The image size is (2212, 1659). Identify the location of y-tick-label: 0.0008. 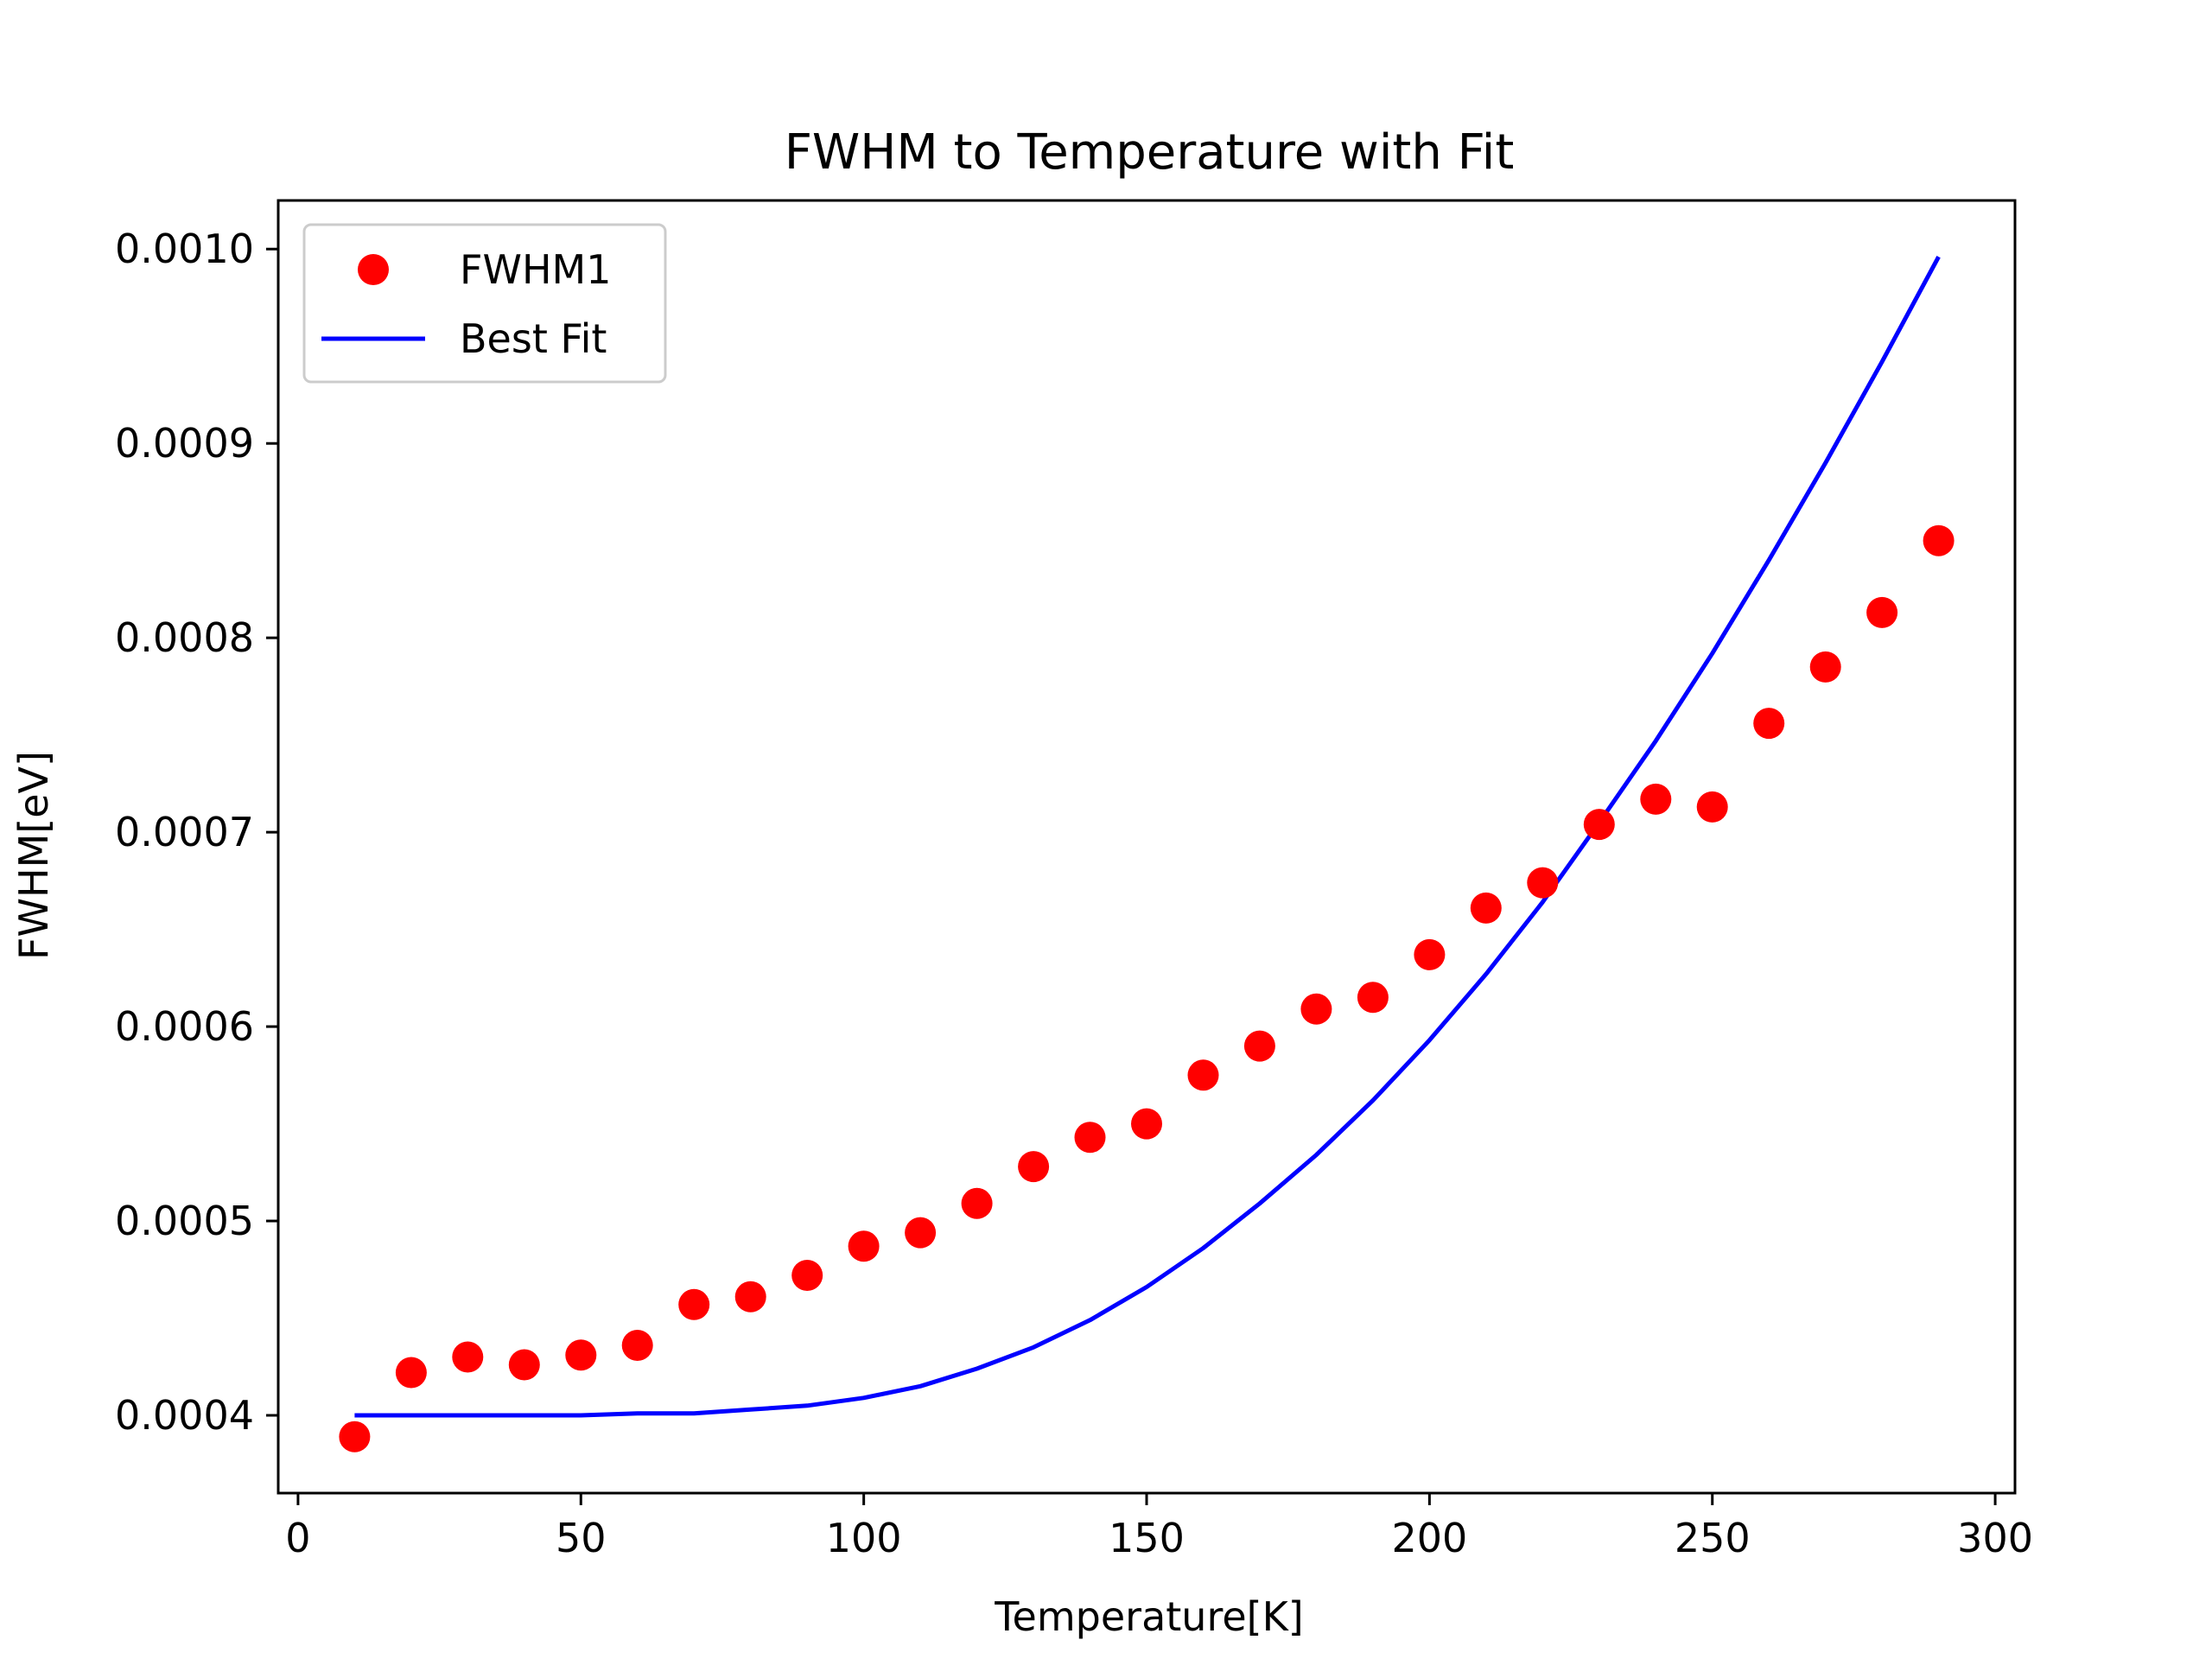
(184, 637).